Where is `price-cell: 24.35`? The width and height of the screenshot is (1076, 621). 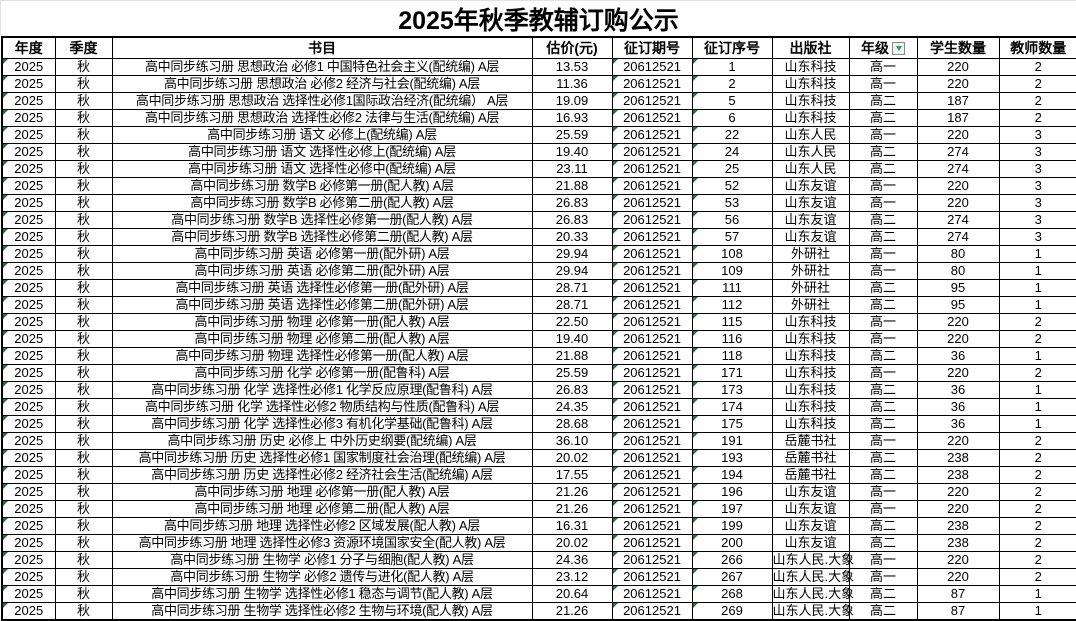 price-cell: 24.35 is located at coordinates (572, 407).